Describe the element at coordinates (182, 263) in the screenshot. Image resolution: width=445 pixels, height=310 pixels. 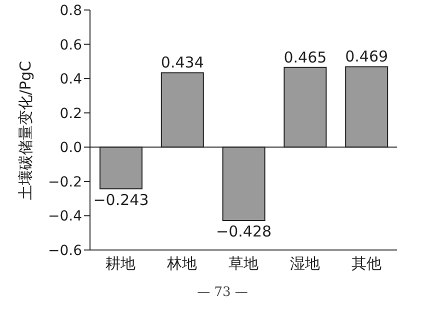
I see `x-tick-label: 林地` at that location.